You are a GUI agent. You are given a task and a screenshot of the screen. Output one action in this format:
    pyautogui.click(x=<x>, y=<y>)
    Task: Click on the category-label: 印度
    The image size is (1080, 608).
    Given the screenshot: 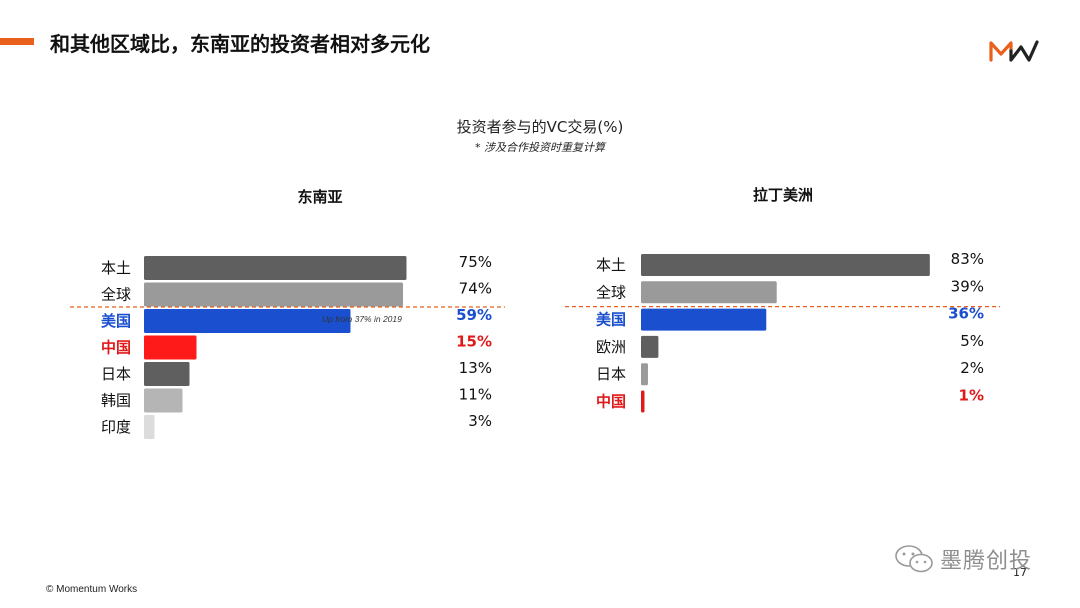 What is the action you would take?
    pyautogui.click(x=116, y=427)
    